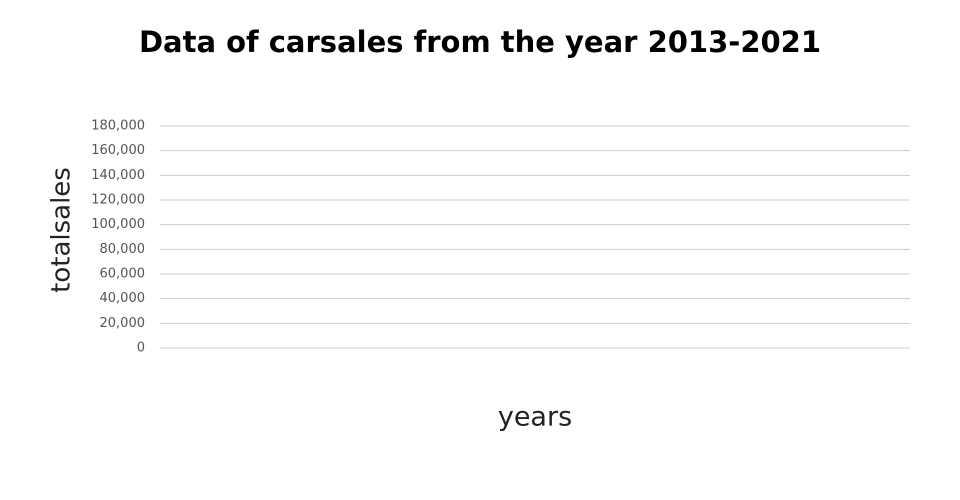  Describe the element at coordinates (535, 417) in the screenshot. I see `x-axis-label: years` at that location.